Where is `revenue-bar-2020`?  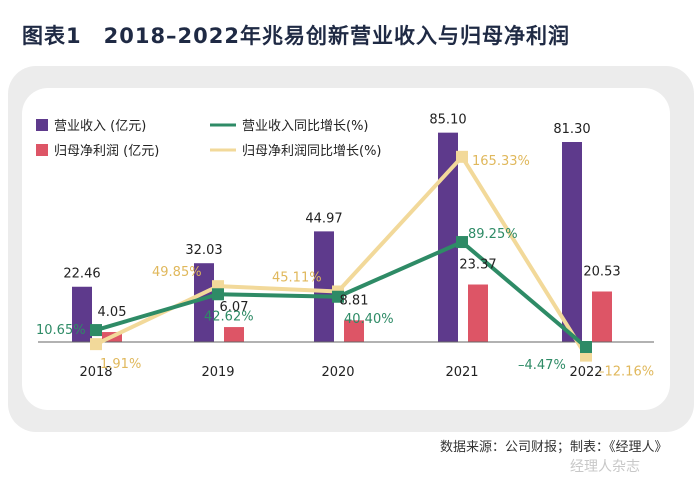
revenue-bar-2020 is located at coordinates (324, 286).